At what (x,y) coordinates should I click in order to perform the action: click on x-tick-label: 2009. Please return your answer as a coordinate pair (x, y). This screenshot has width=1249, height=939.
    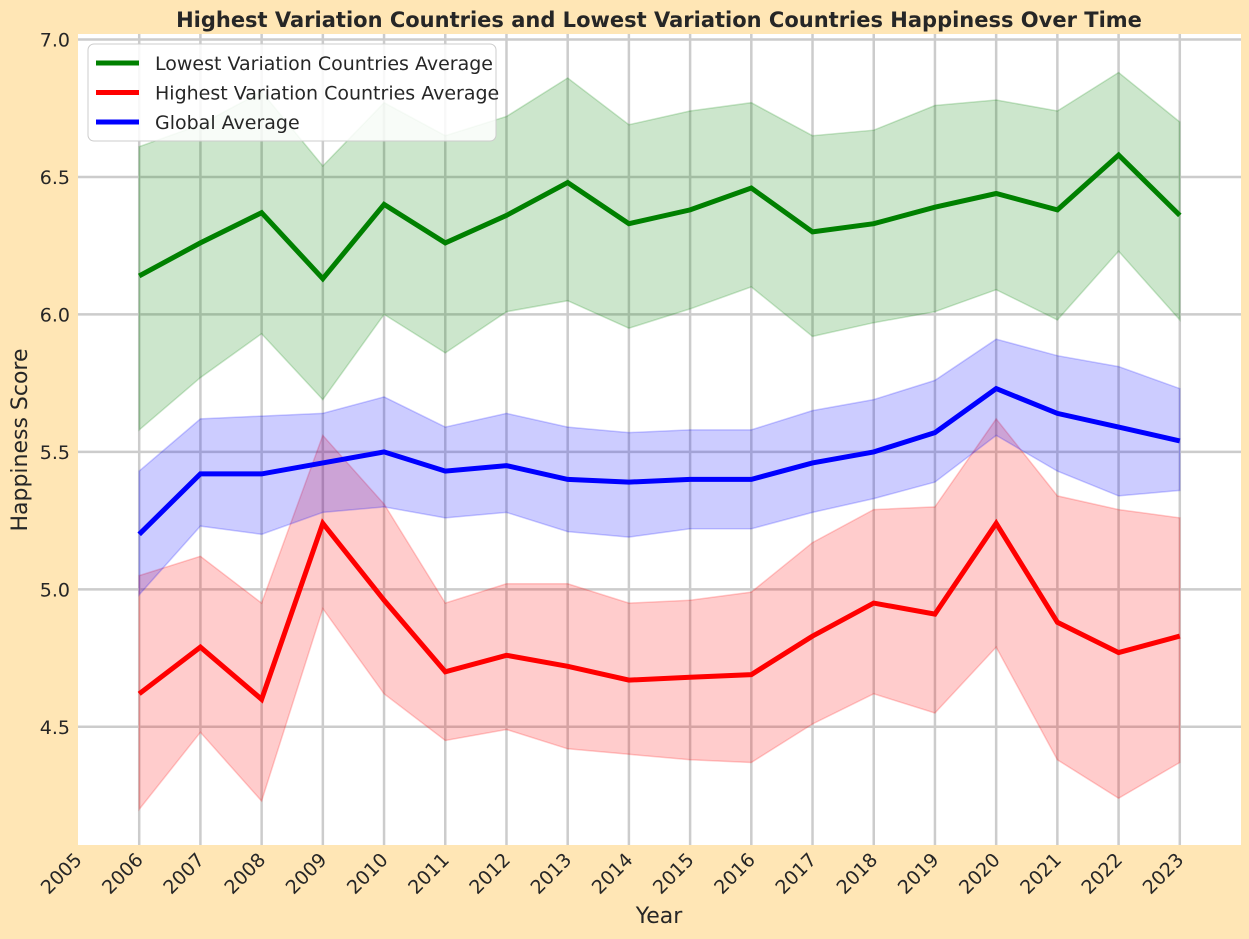
    Looking at the image, I should click on (307, 874).